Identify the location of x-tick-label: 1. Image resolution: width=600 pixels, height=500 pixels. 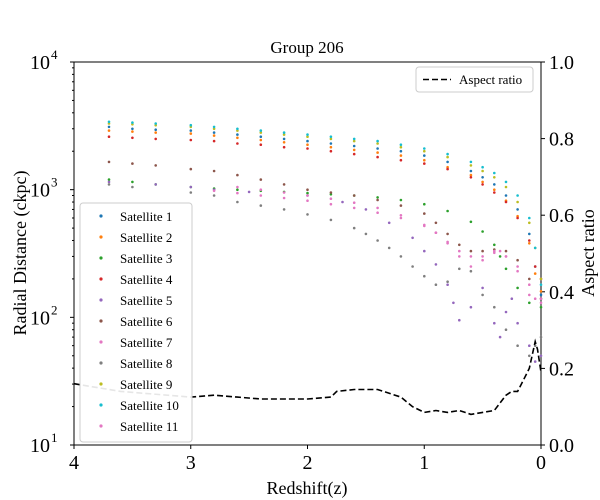
(424, 463).